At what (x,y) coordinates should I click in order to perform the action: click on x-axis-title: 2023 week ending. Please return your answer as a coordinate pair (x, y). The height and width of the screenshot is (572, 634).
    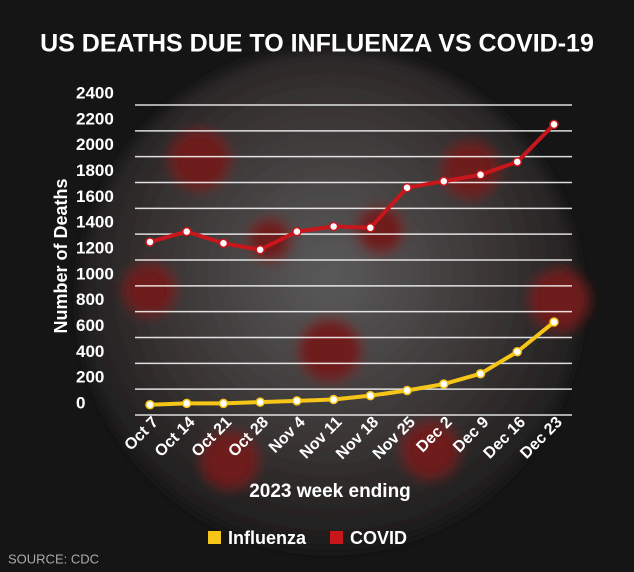
    Looking at the image, I should click on (330, 491).